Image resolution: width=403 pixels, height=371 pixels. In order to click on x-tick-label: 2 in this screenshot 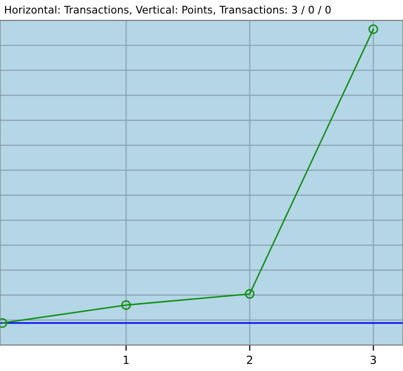, I will do `click(249, 360)`.